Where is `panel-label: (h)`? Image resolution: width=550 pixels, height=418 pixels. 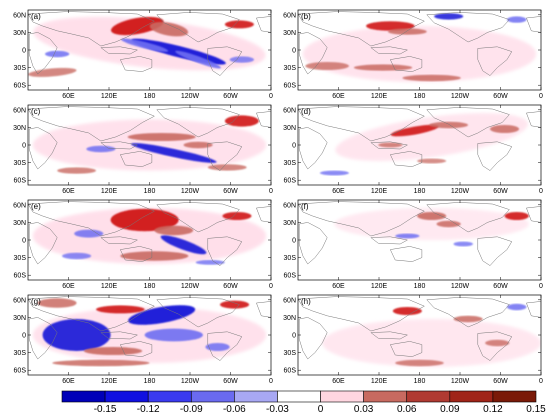 panel-label: (h) is located at coordinates (306, 301).